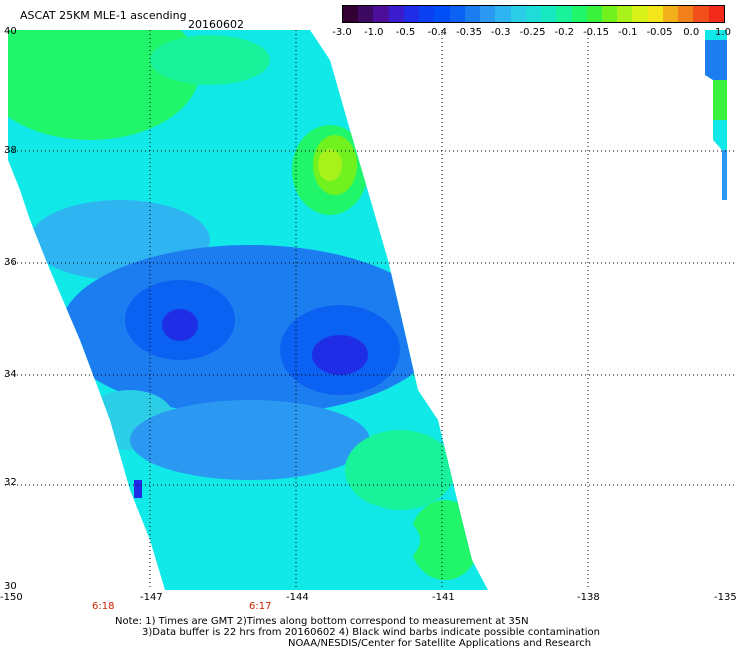 Image resolution: width=740 pixels, height=650 pixels. Describe the element at coordinates (10, 482) in the screenshot. I see `y-label-32: 32` at that location.